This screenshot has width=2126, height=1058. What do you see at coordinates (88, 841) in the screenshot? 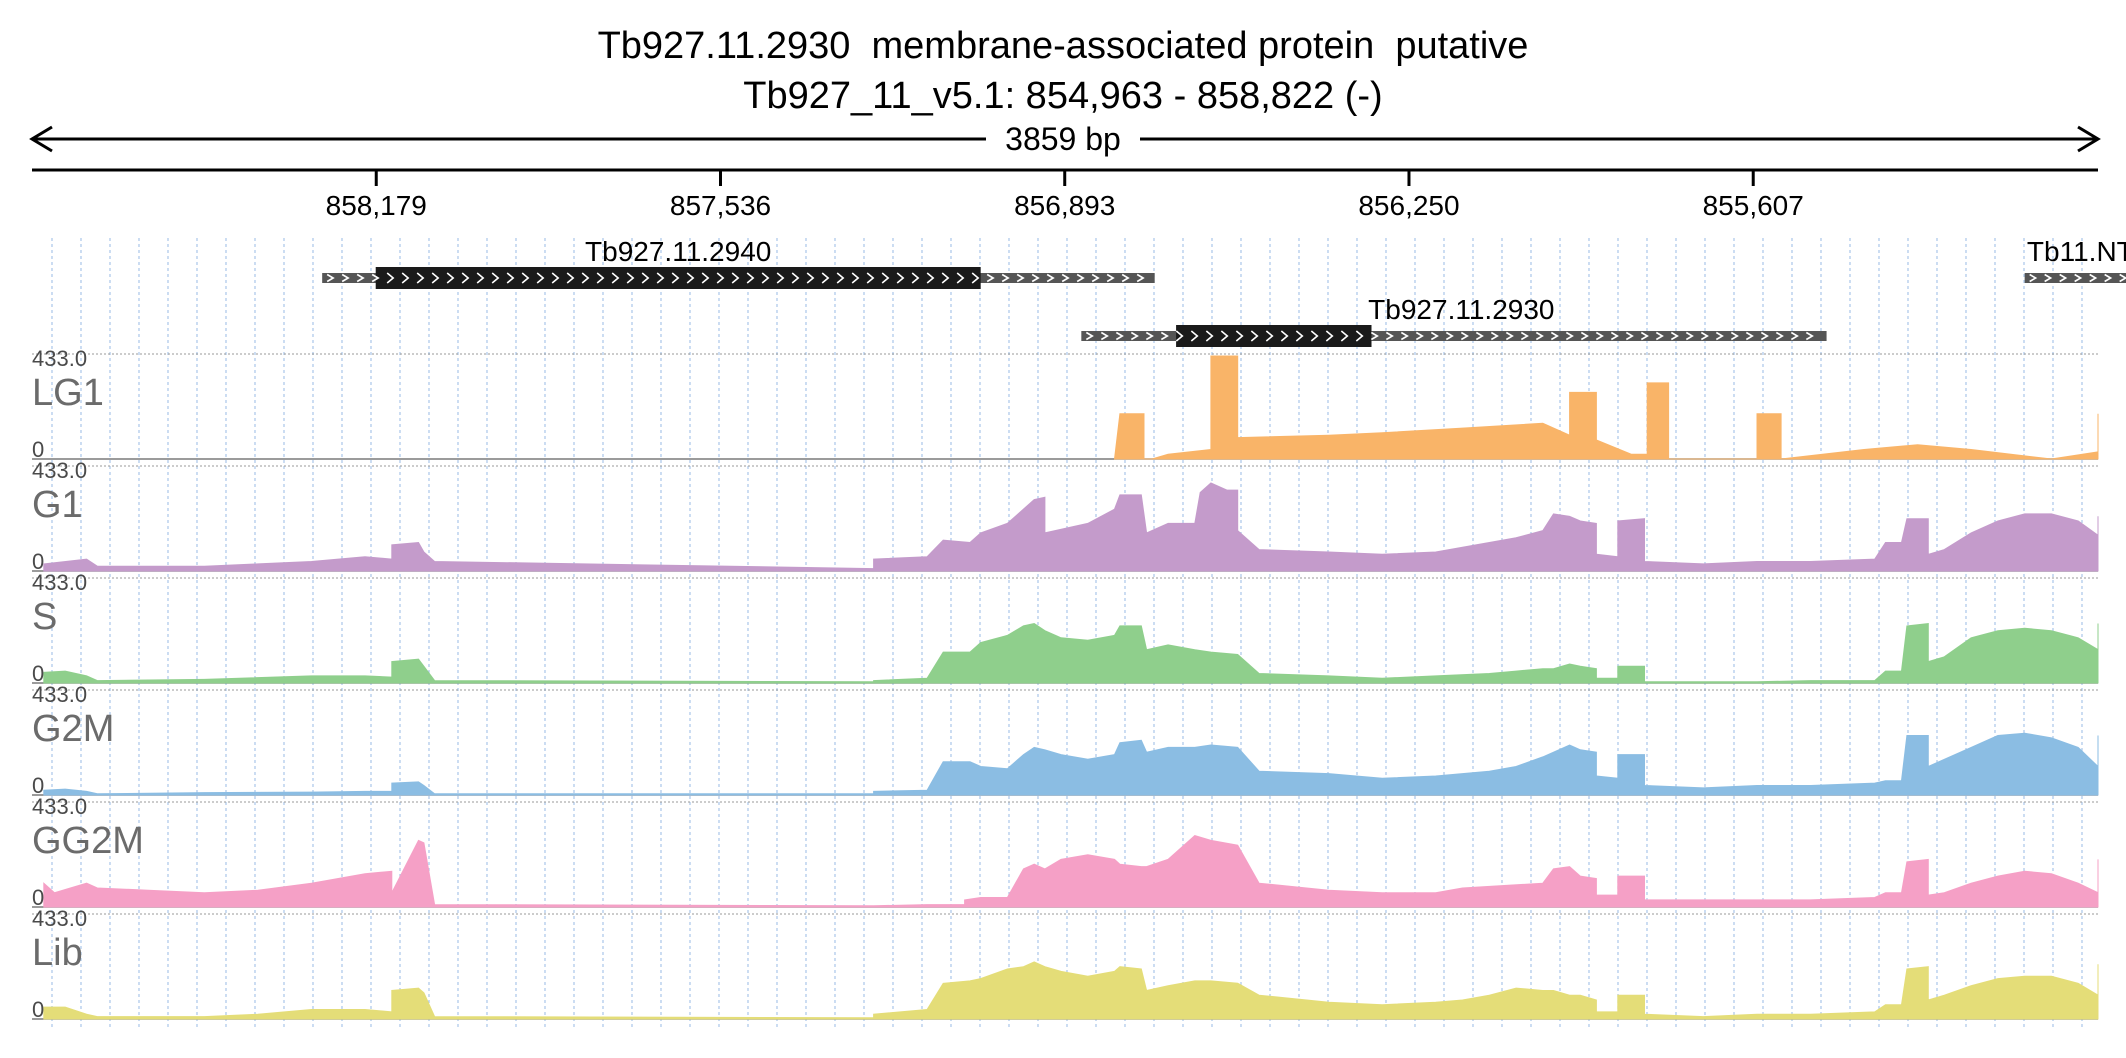
I see `track-name-label: GG2M` at bounding box center [88, 841].